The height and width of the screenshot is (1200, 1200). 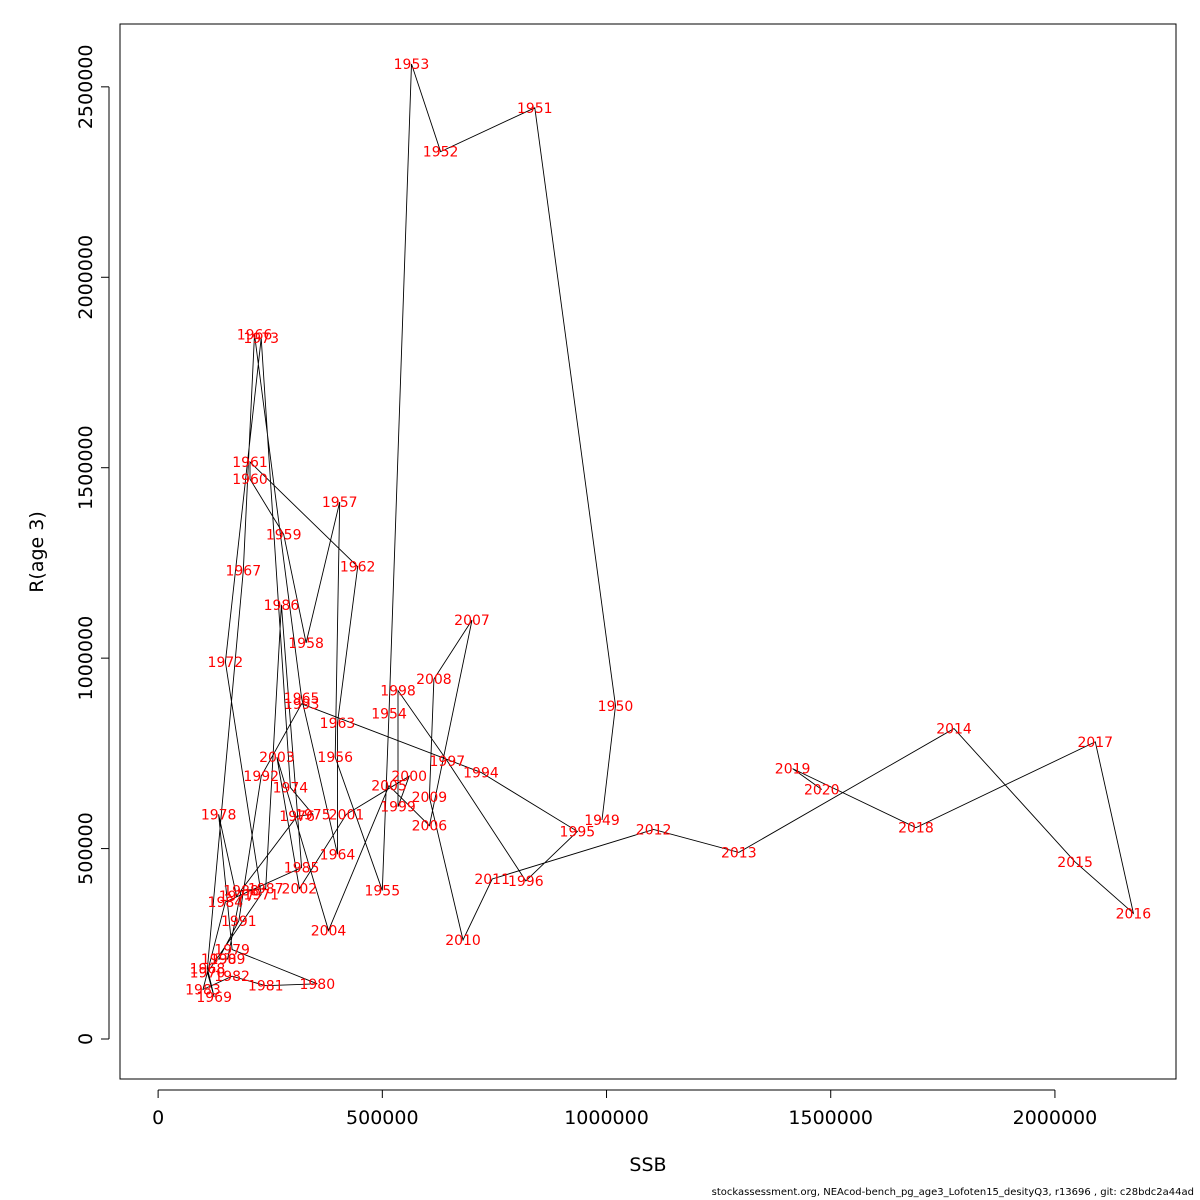 I want to click on year-label-1952: 1952, so click(x=441, y=153).